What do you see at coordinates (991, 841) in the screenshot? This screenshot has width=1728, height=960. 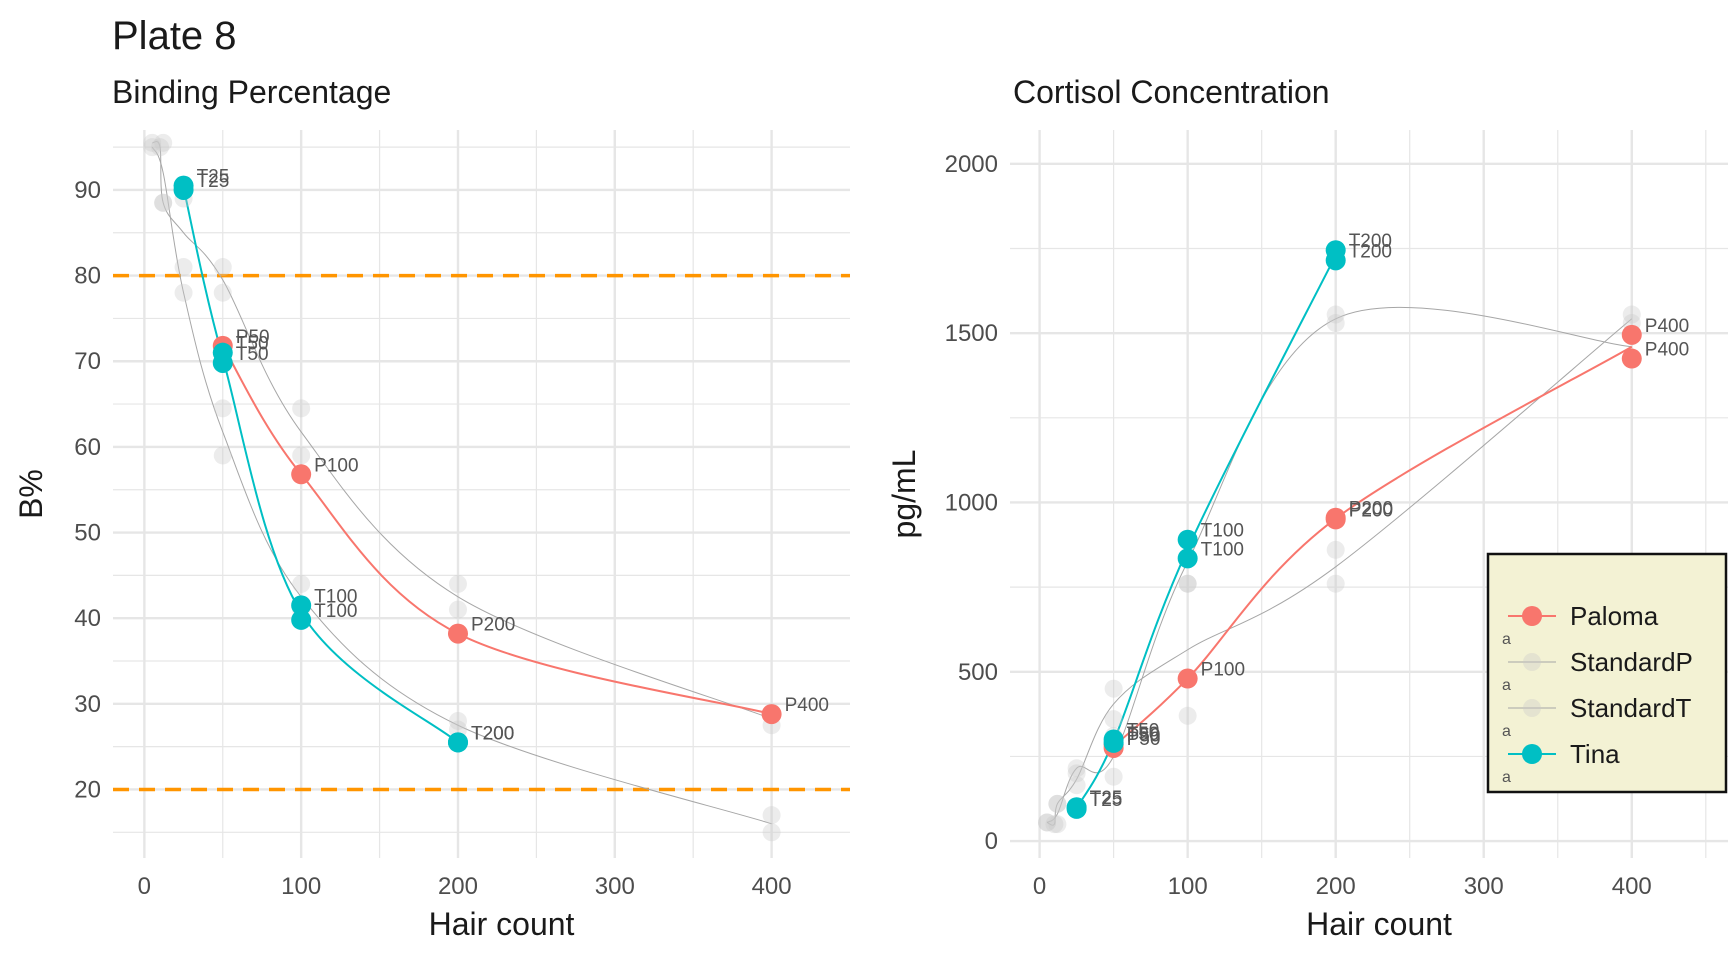 I see `y-tick-label: 0` at bounding box center [991, 841].